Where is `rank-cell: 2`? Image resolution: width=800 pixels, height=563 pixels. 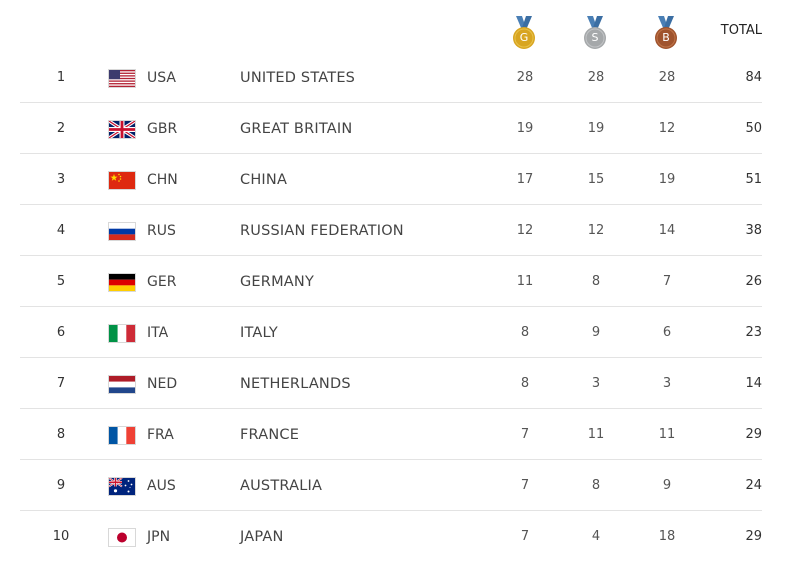
rank-cell: 2 is located at coordinates (61, 128).